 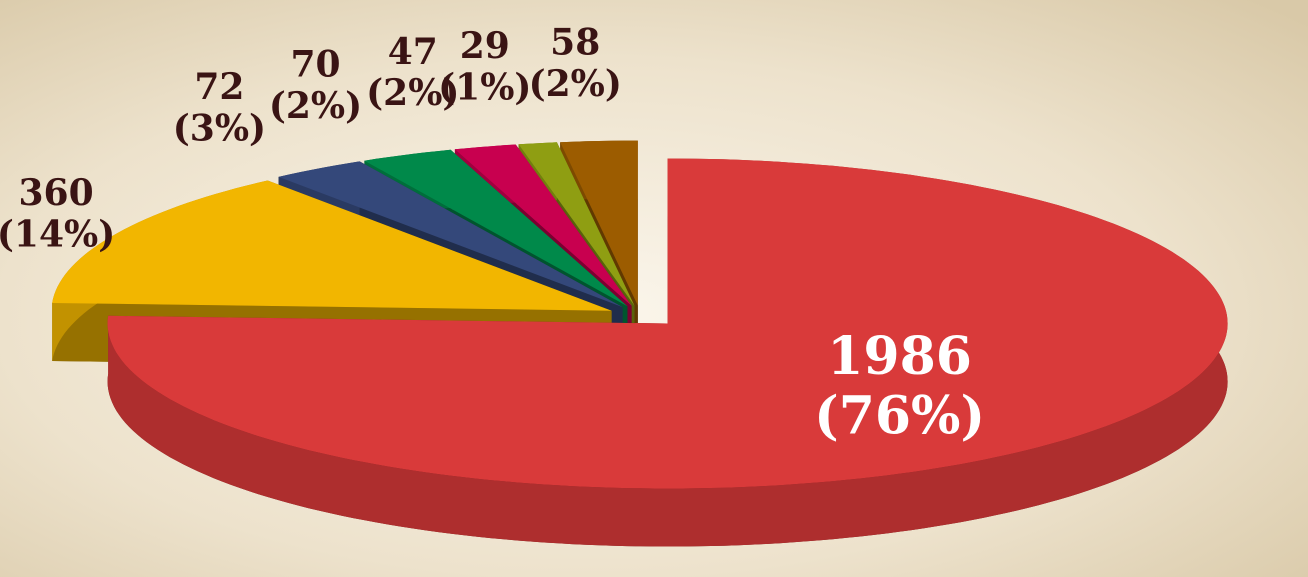 I want to click on percent-label: (3%), so click(x=219, y=128).